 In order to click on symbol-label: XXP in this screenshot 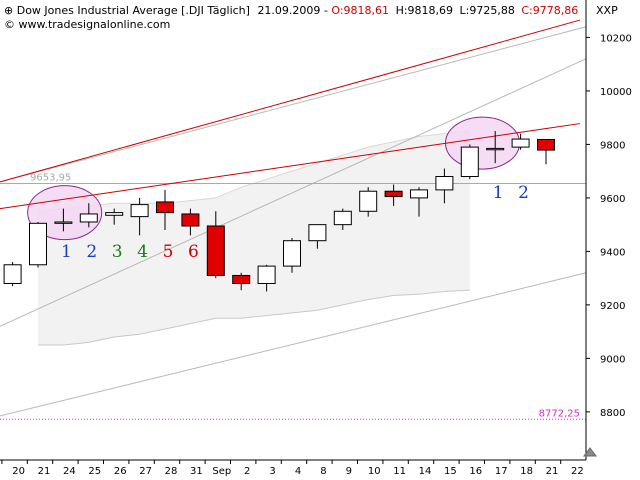, I will do `click(607, 10)`.